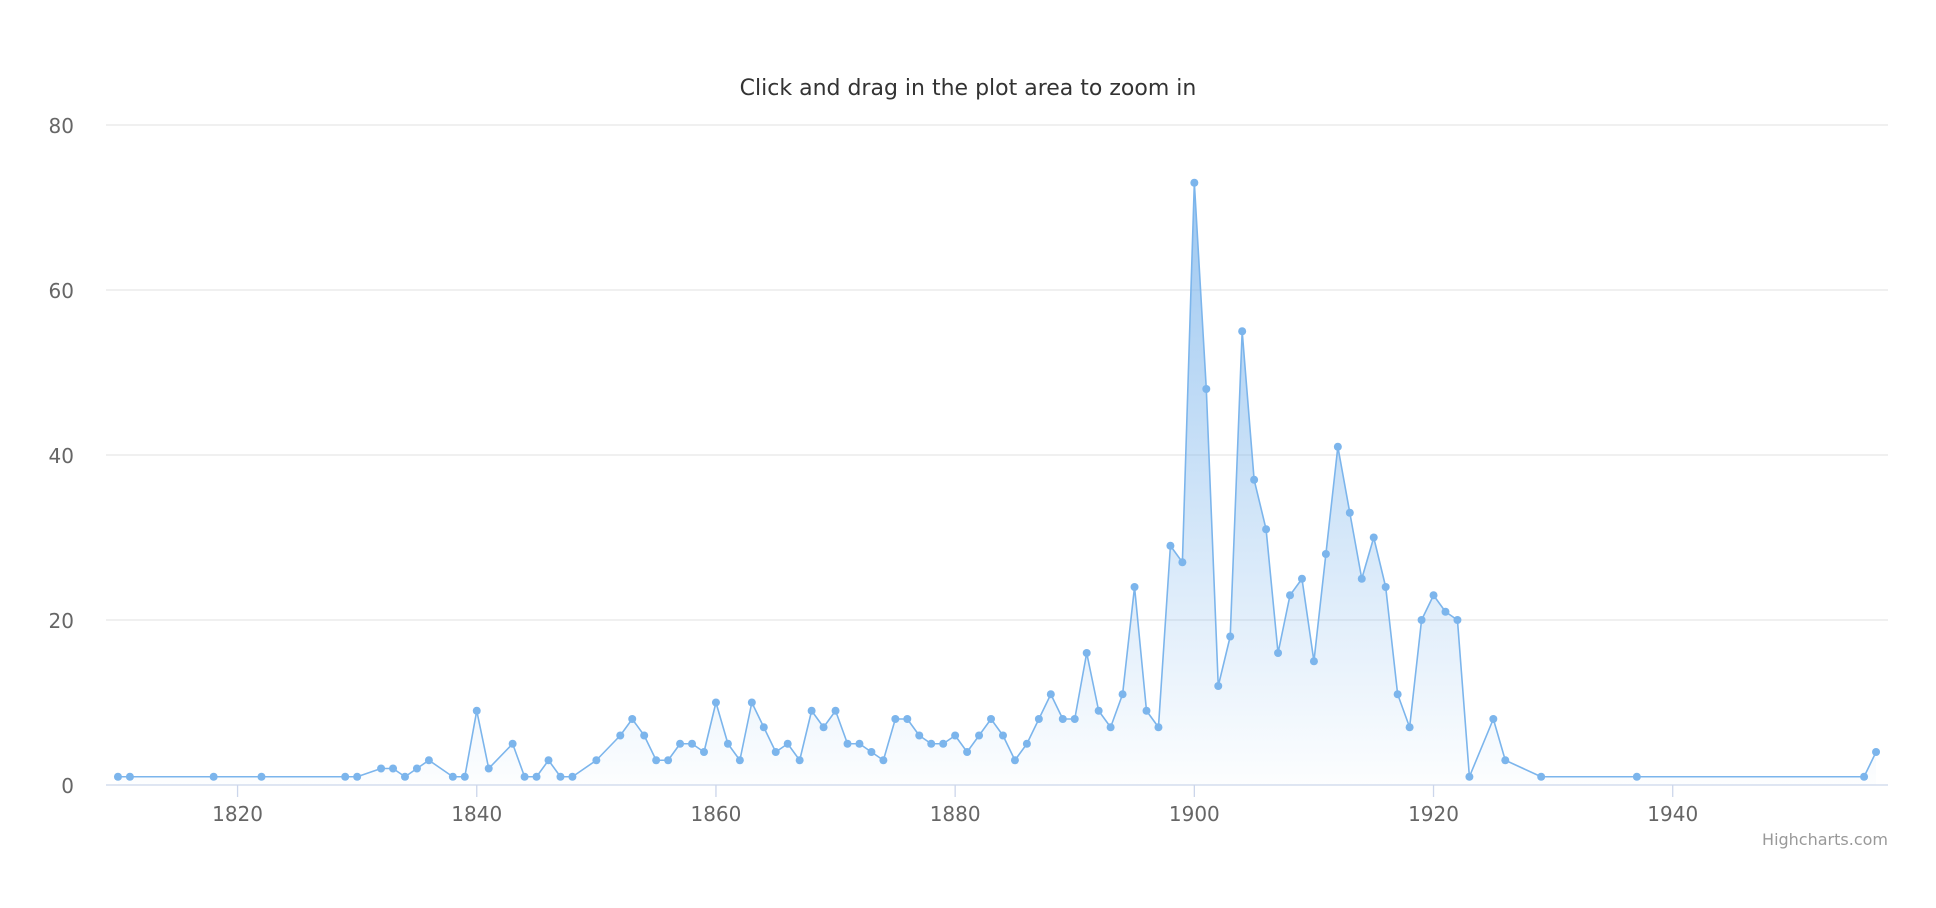 The image size is (1936, 908). Describe the element at coordinates (1825, 839) in the screenshot. I see `credits-link: Highcharts.com` at that location.